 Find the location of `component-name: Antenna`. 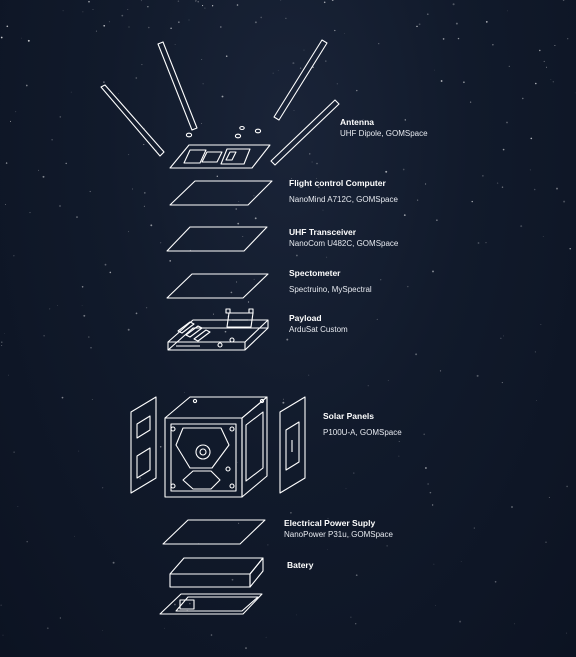

component-name: Antenna is located at coordinates (357, 122).